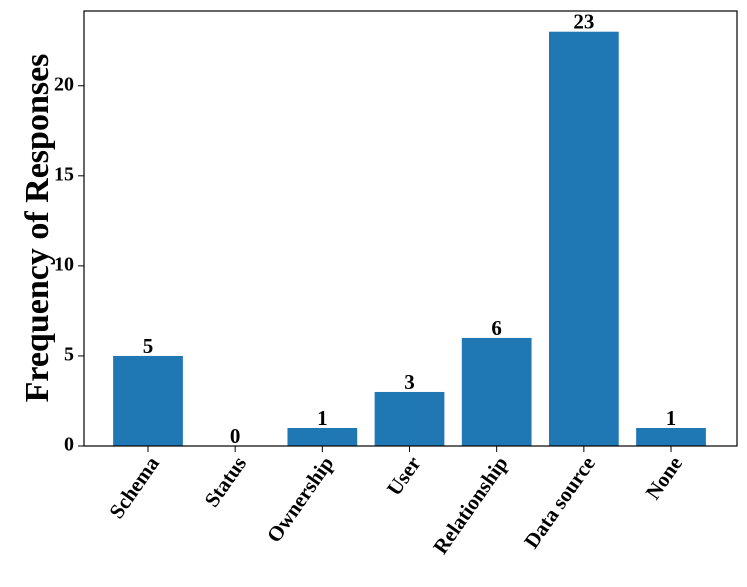 Image resolution: width=747 pixels, height=587 pixels. What do you see at coordinates (37, 228) in the screenshot?
I see `y-axis-label: Frequency of Responses` at bounding box center [37, 228].